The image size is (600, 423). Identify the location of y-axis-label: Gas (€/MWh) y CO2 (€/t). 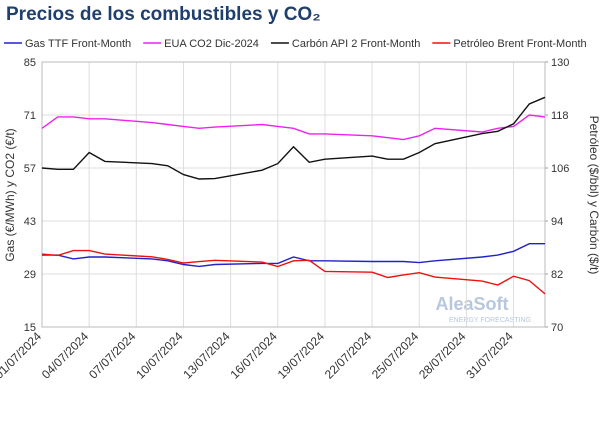
(10, 194).